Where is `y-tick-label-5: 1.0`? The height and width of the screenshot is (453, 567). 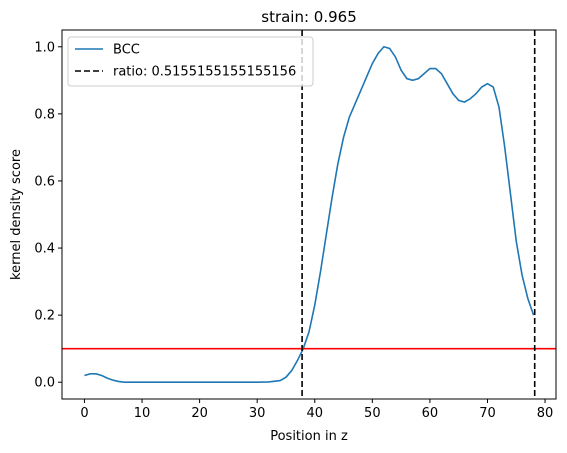 y-tick-label-5: 1.0 is located at coordinates (44, 47).